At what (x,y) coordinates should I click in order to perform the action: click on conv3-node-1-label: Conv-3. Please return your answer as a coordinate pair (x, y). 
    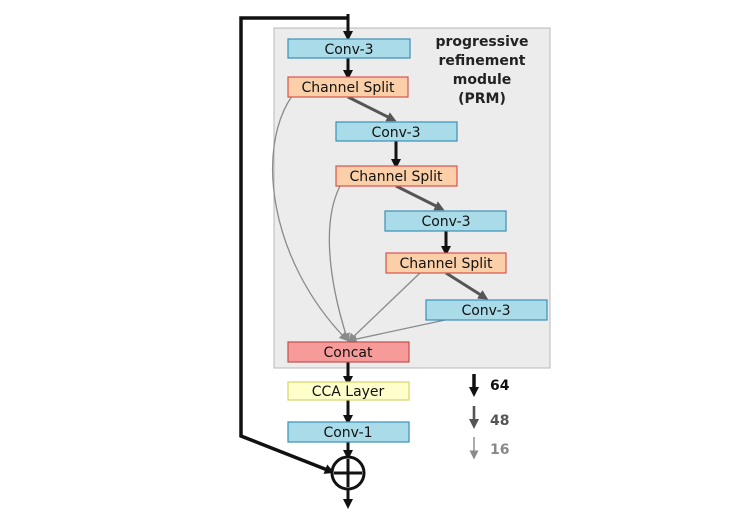
    Looking at the image, I should click on (348, 50).